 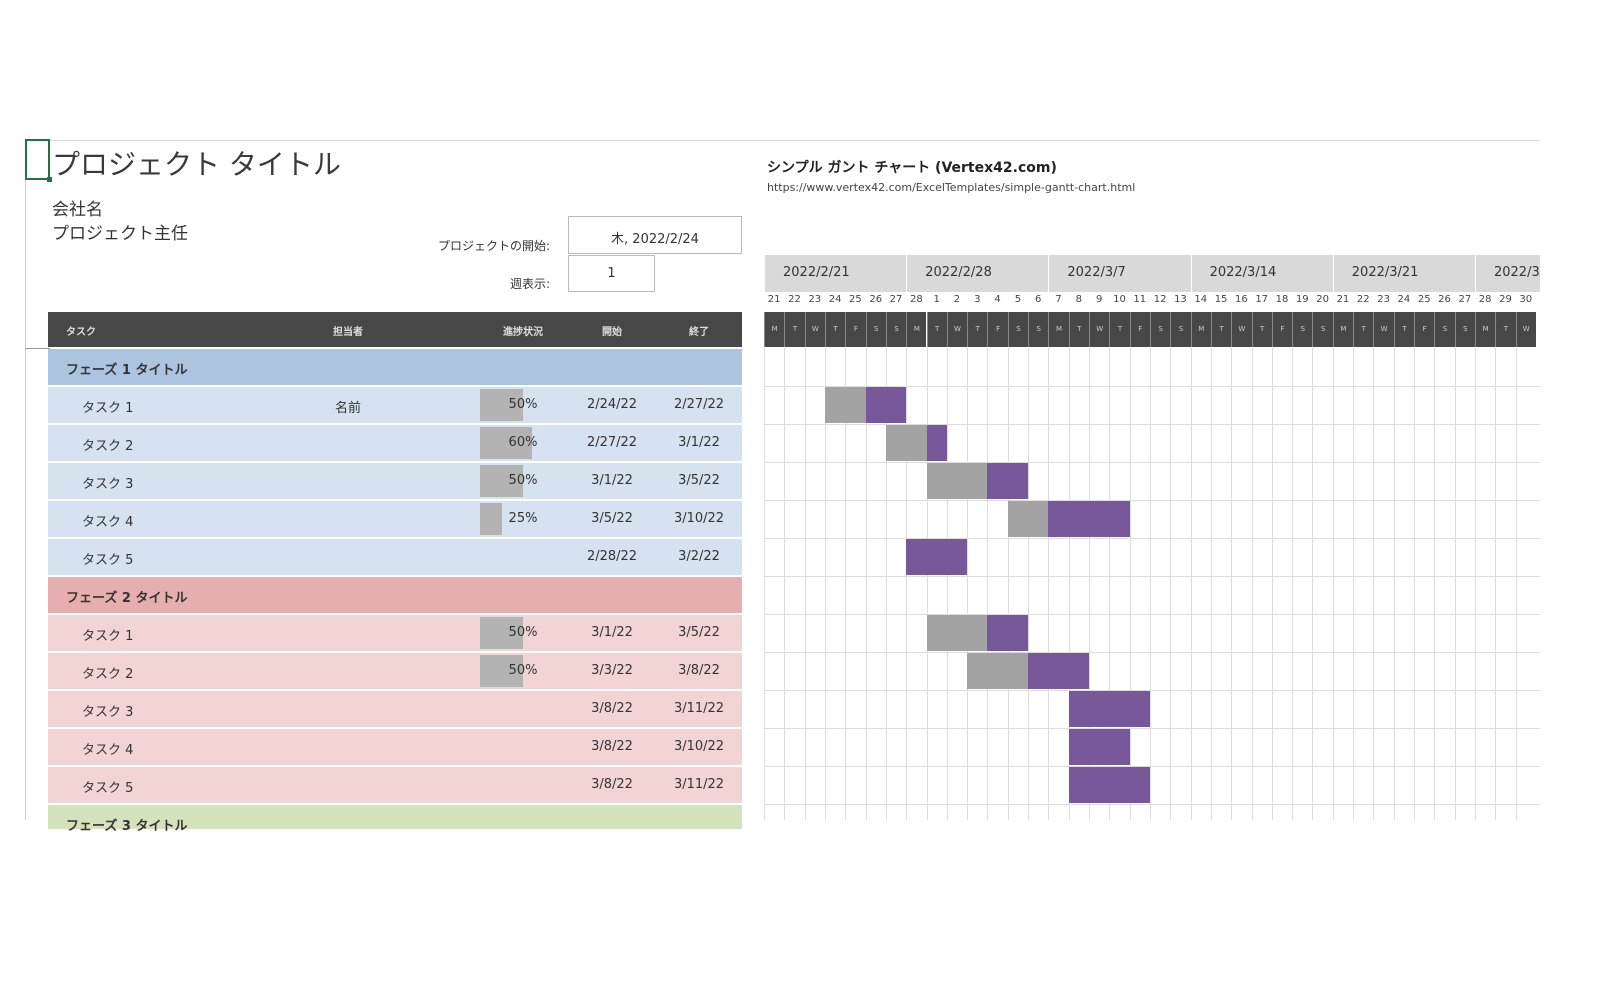 What do you see at coordinates (127, 598) in the screenshot?
I see `phase-title: フェーズ 2 タイトル` at bounding box center [127, 598].